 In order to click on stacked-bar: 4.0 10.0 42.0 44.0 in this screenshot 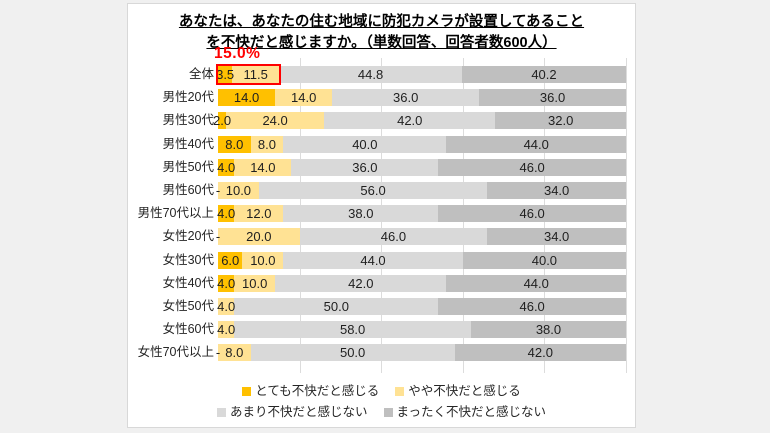, I will do `click(421, 283)`.